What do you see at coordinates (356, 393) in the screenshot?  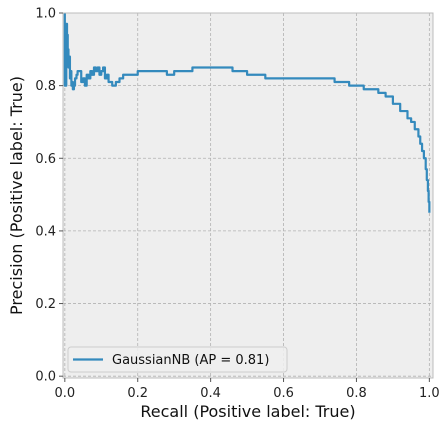 I see `x-tick-label: 0.8` at bounding box center [356, 393].